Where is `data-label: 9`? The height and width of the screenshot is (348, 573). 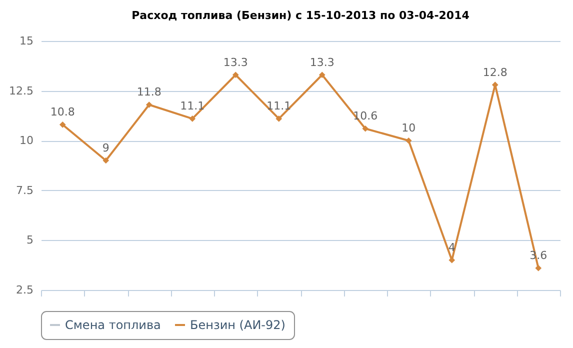
data-label: 9 is located at coordinates (106, 148).